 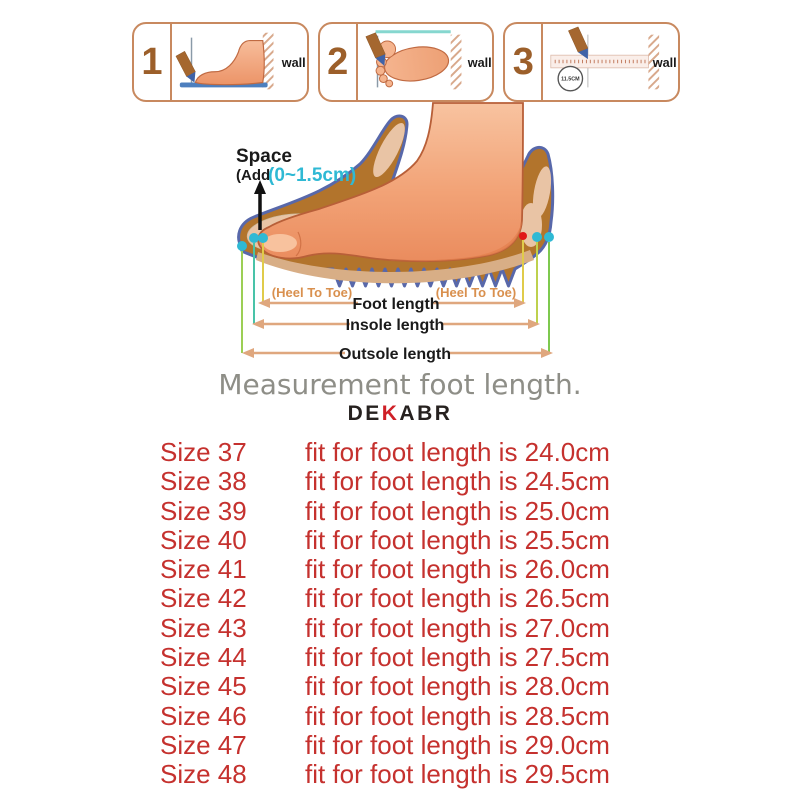 I want to click on toe-crease, so click(x=298, y=244).